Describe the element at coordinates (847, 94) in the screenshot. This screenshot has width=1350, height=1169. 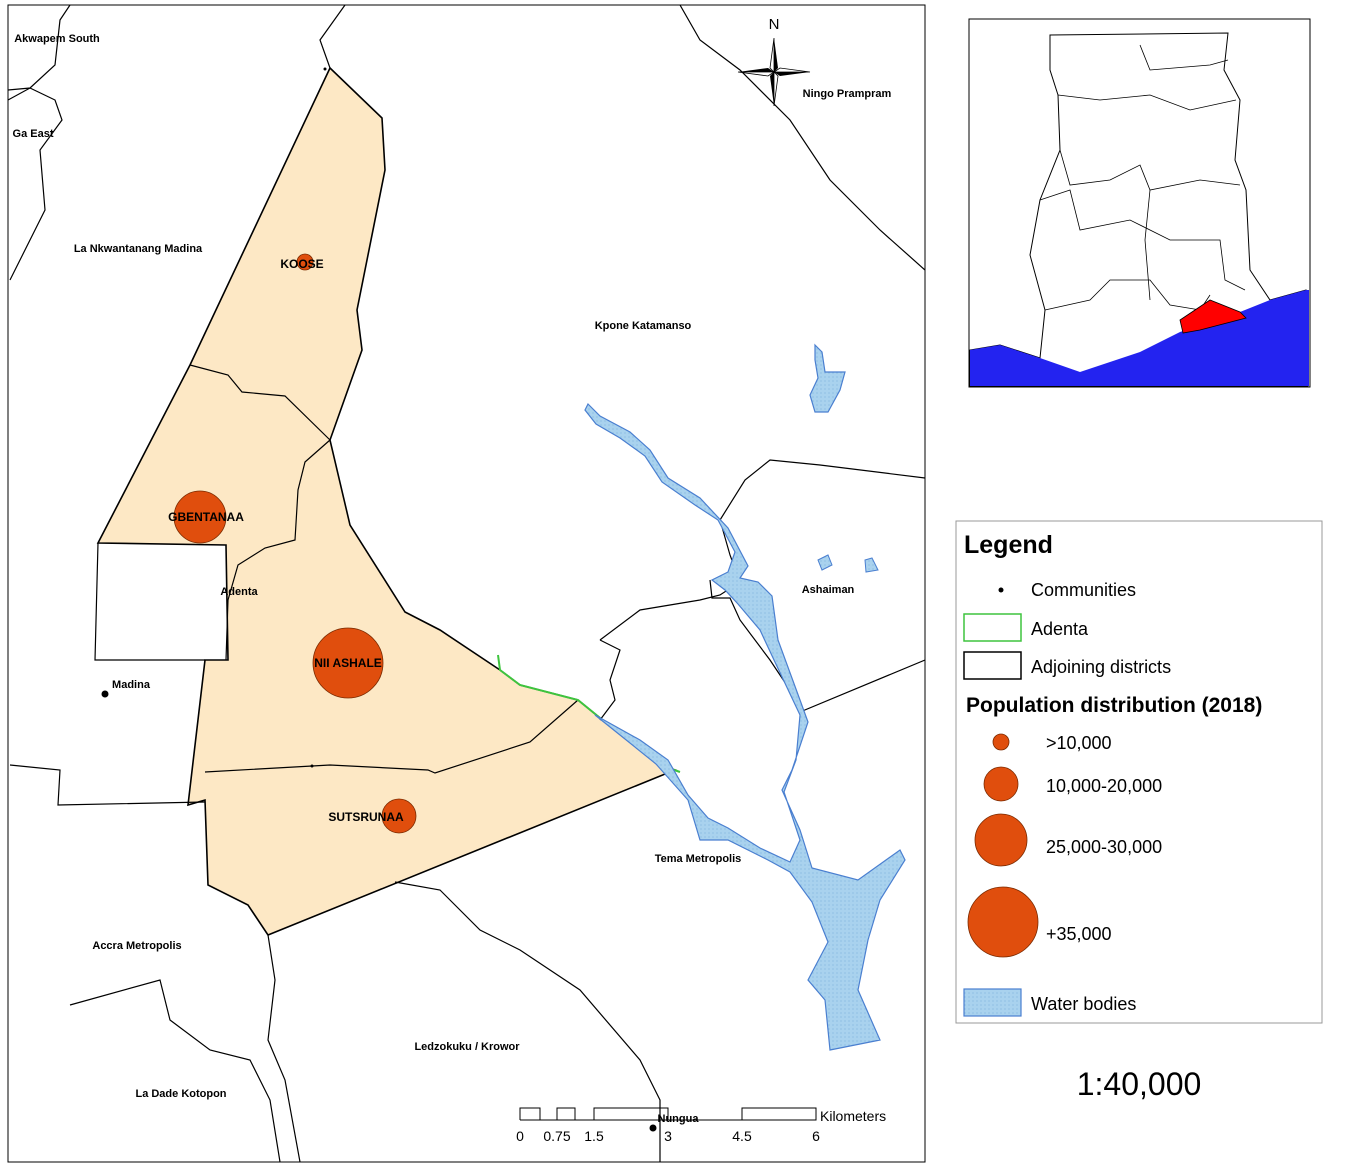
I see `district-label: Ningo Prampram` at that location.